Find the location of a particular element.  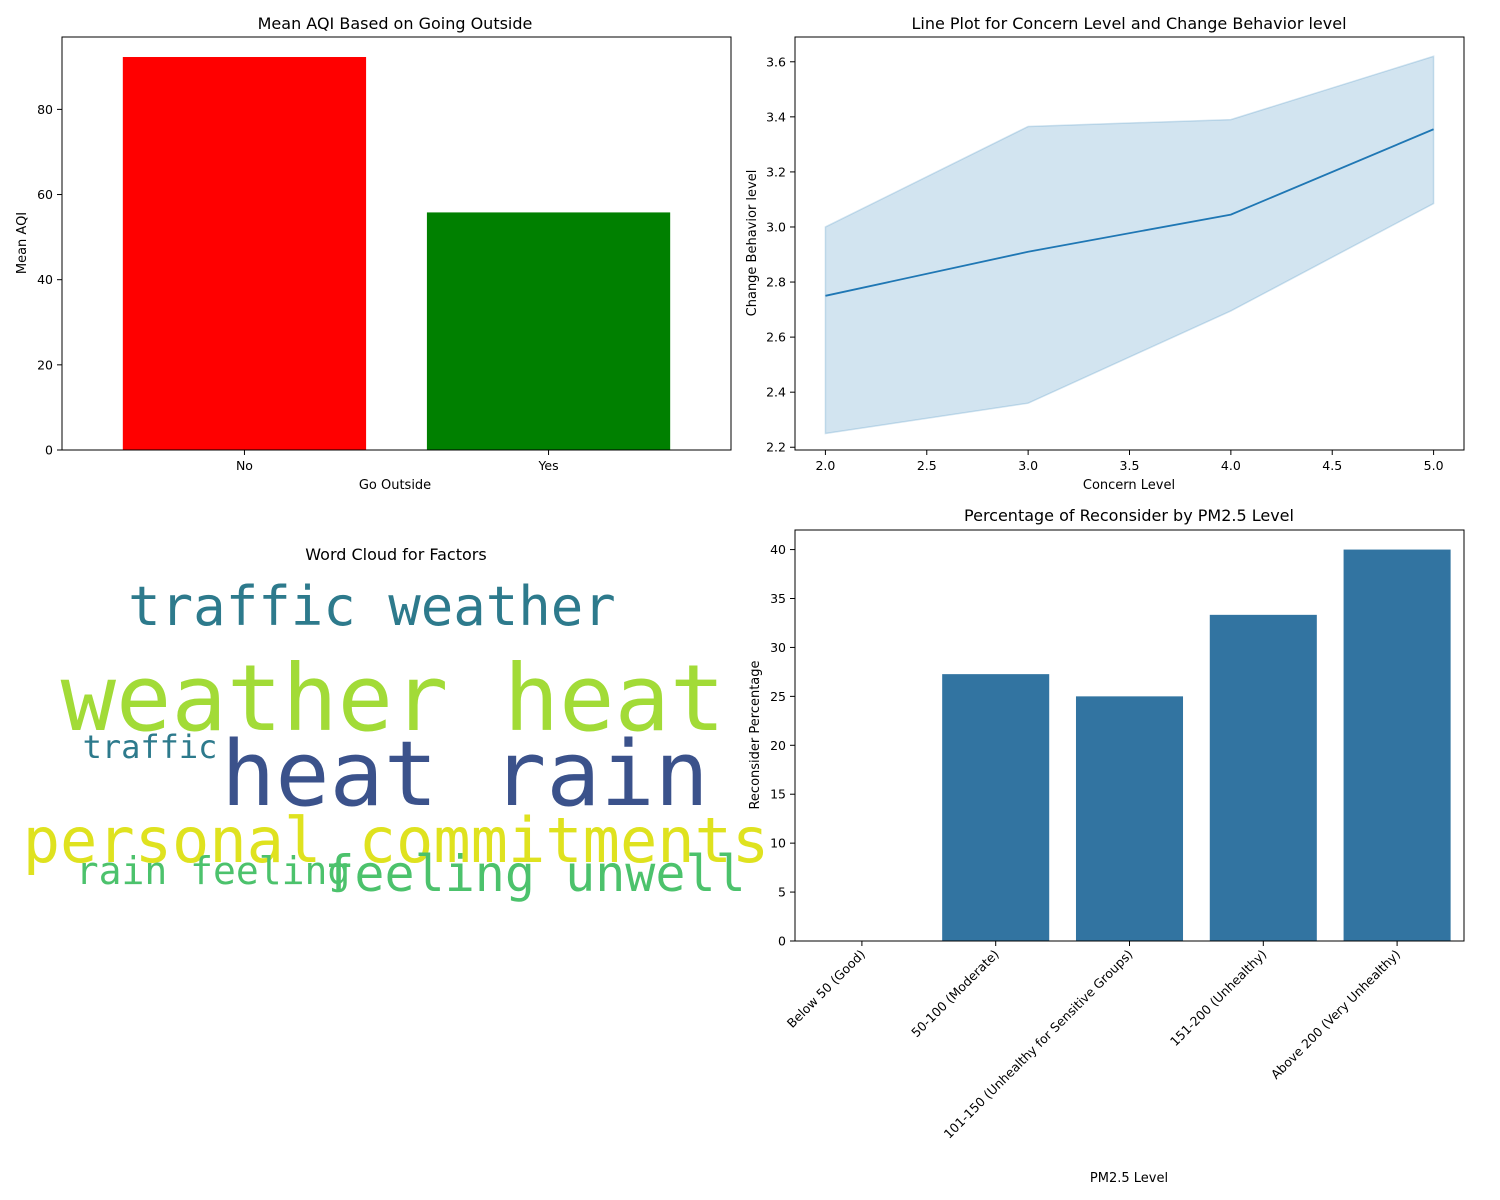

confidence-band is located at coordinates (1129, 245).